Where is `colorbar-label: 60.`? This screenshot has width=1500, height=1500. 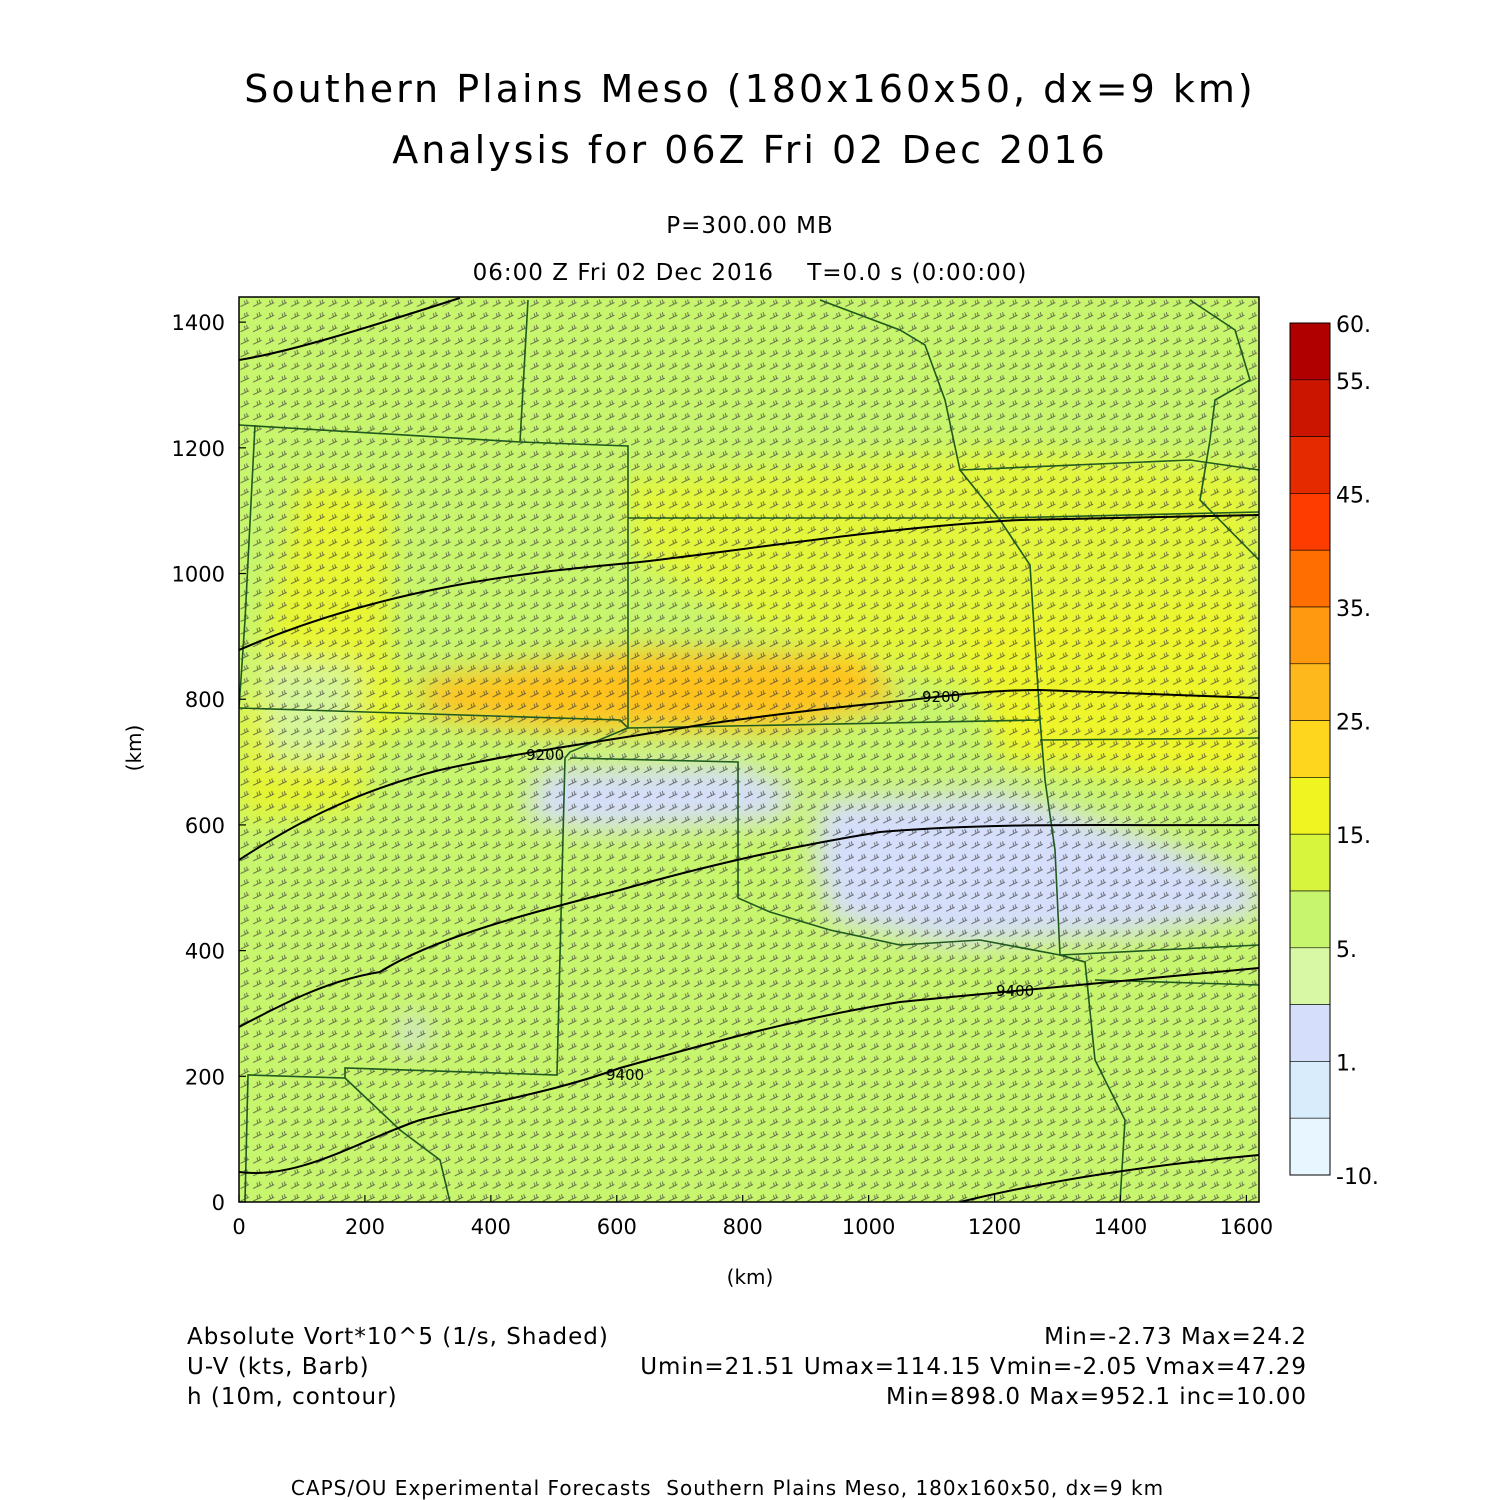
colorbar-label: 60. is located at coordinates (1353, 325).